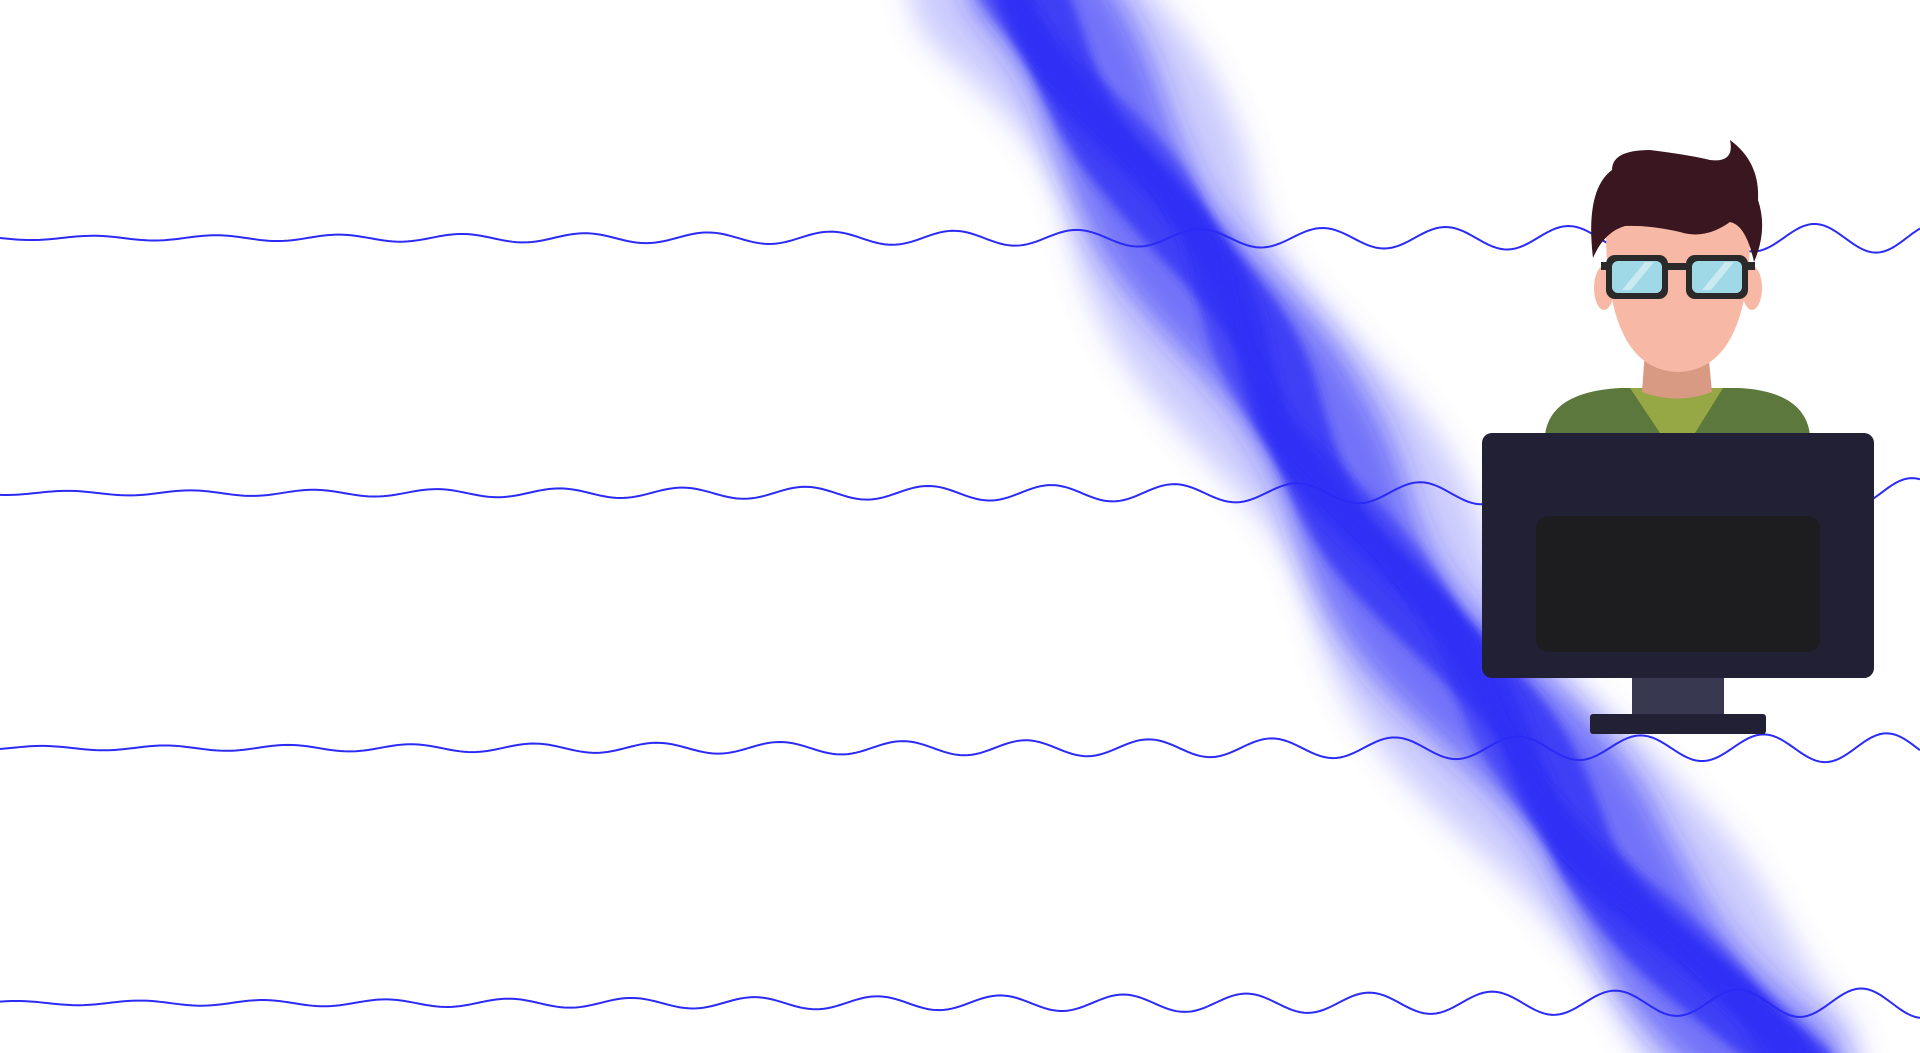 This screenshot has height=1053, width=1920. I want to click on monitor-screen, so click(1678, 584).